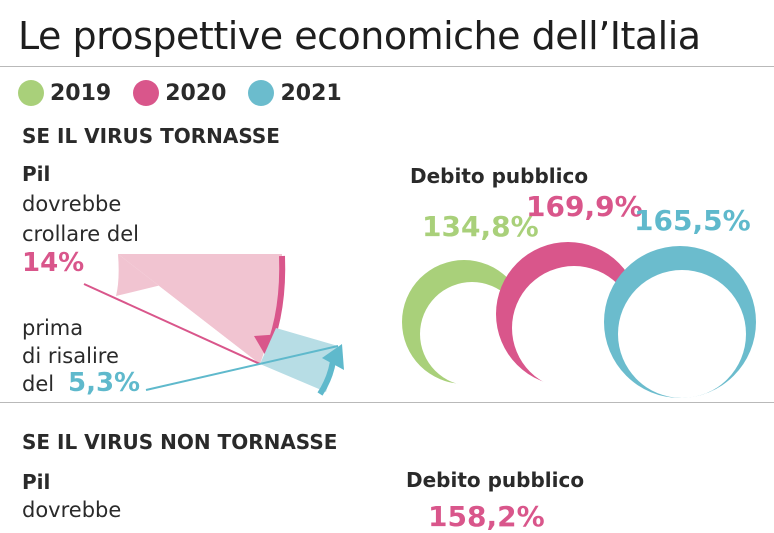  What do you see at coordinates (31, 93) in the screenshot?
I see `legend-dot-2019` at bounding box center [31, 93].